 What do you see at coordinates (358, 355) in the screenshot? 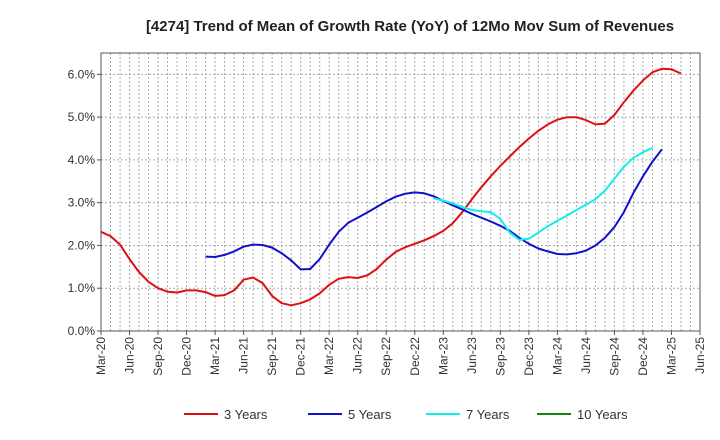
I see `x-tick-label: Jun-22` at bounding box center [358, 355].